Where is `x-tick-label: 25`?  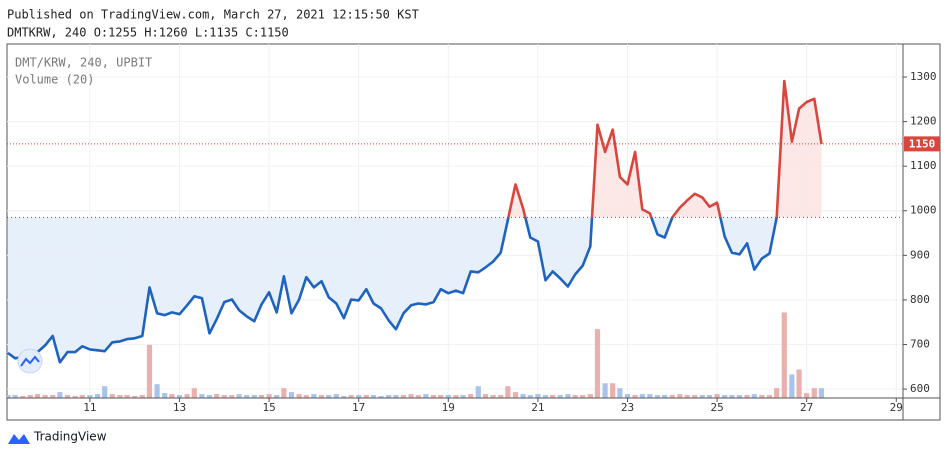
x-tick-label: 25 is located at coordinates (716, 407).